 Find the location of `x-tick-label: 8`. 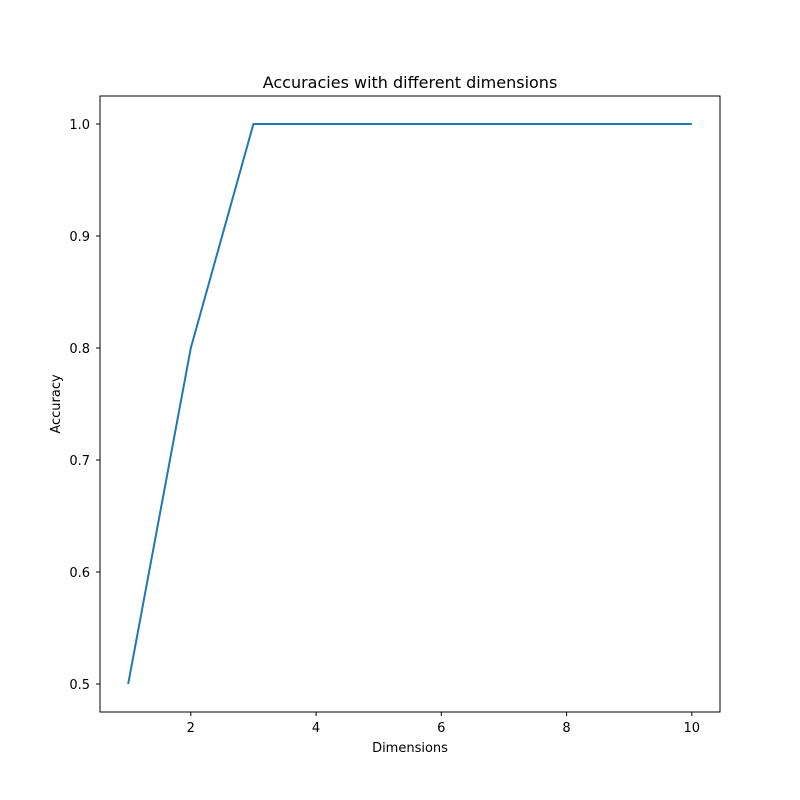

x-tick-label: 8 is located at coordinates (566, 728).